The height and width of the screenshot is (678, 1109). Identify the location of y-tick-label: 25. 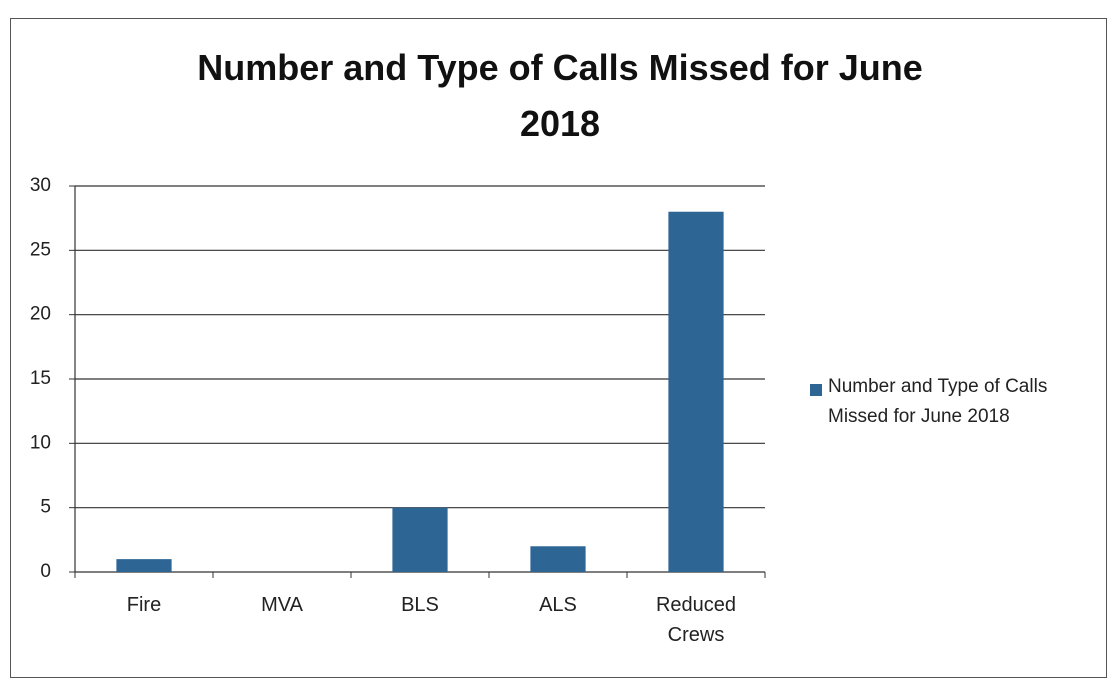
(40, 249).